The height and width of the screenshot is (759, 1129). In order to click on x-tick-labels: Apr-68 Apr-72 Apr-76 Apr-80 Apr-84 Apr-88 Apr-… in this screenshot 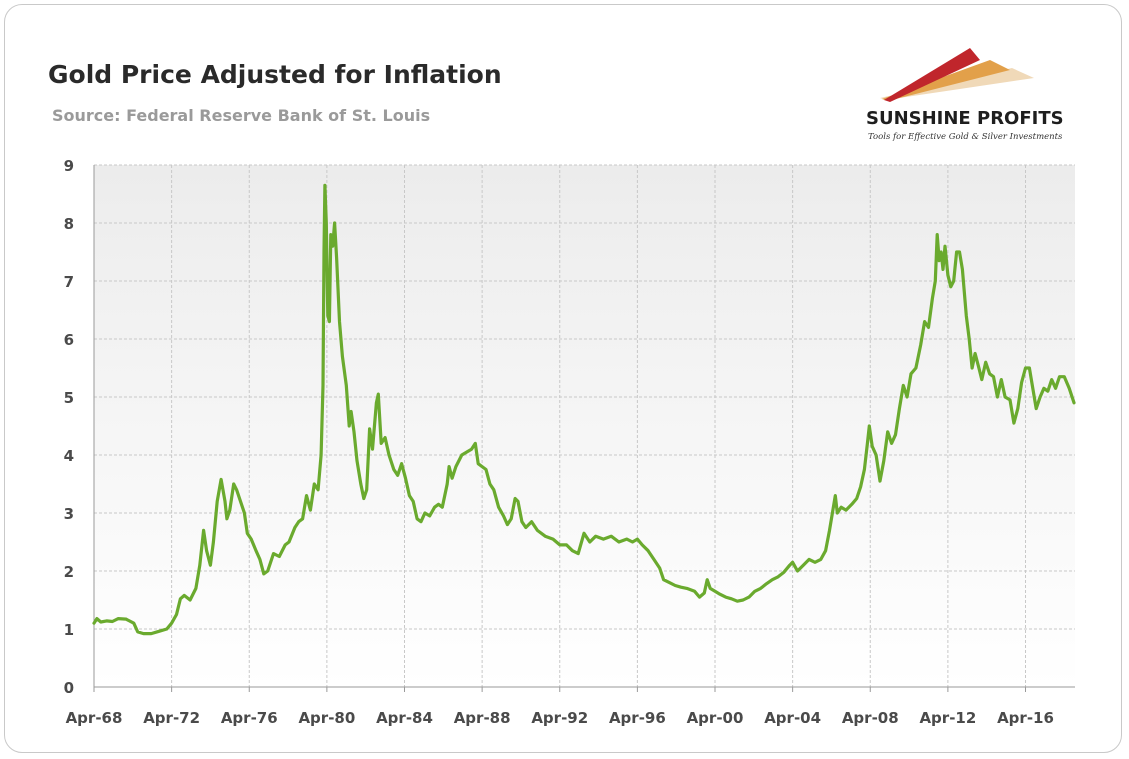, I will do `click(560, 718)`.